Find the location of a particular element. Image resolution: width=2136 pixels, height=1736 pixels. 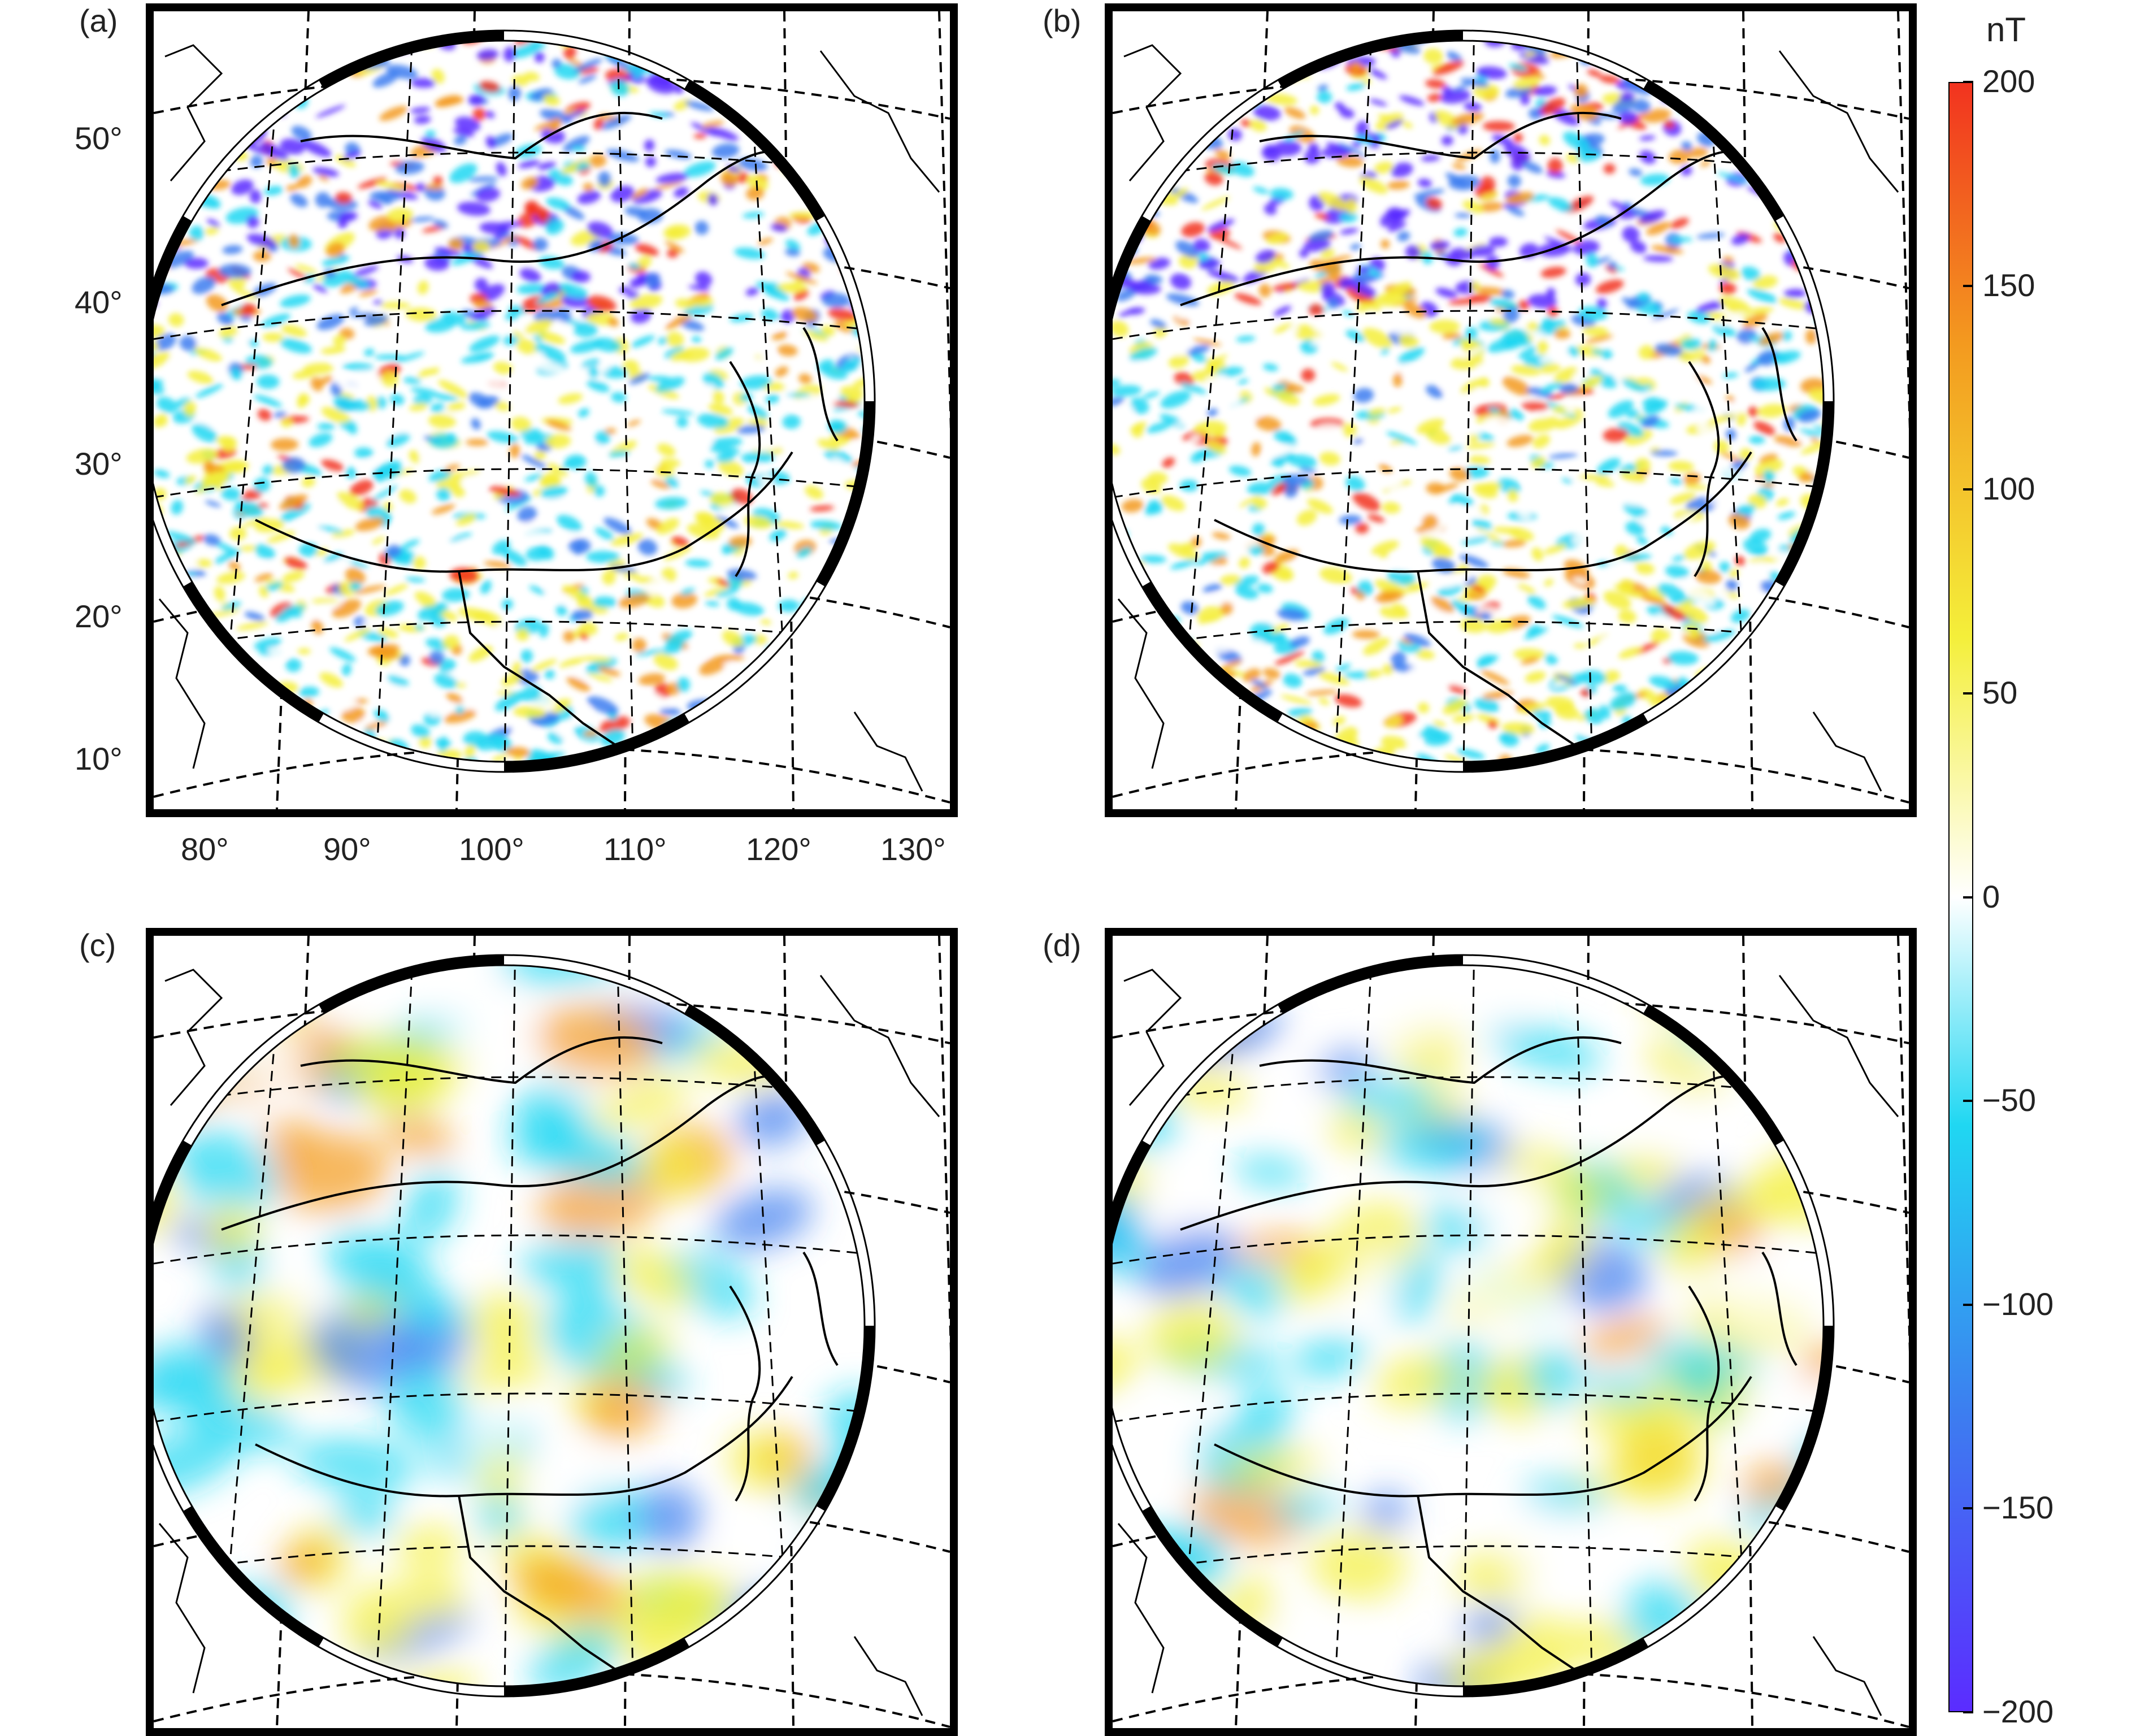

colorbar-tick-label: −150 is located at coordinates (2018, 1508).